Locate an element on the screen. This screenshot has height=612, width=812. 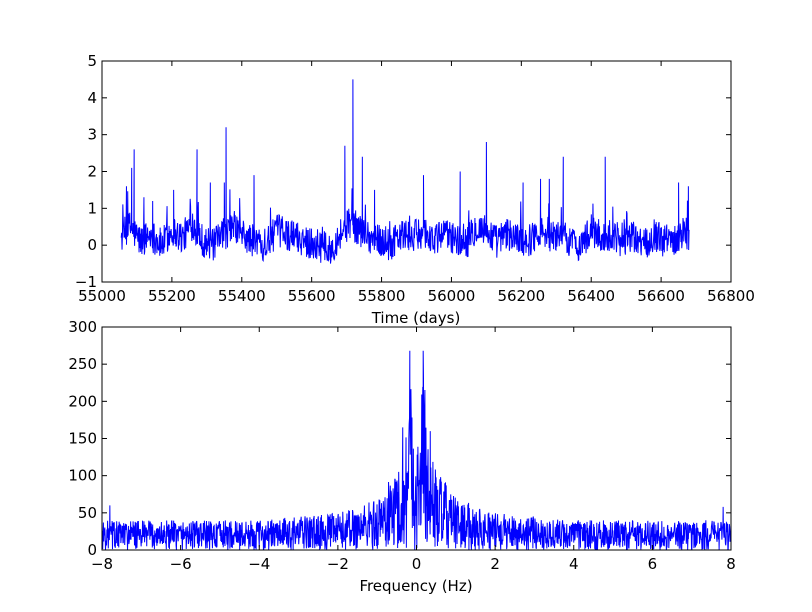
y-tick-label: 1 is located at coordinates (92, 208).